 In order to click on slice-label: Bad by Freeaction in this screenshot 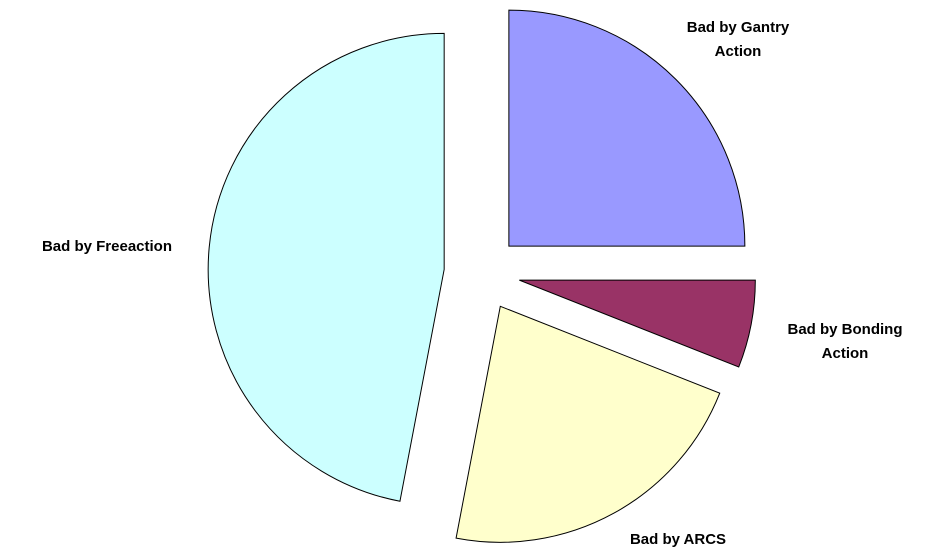, I will do `click(107, 246)`.